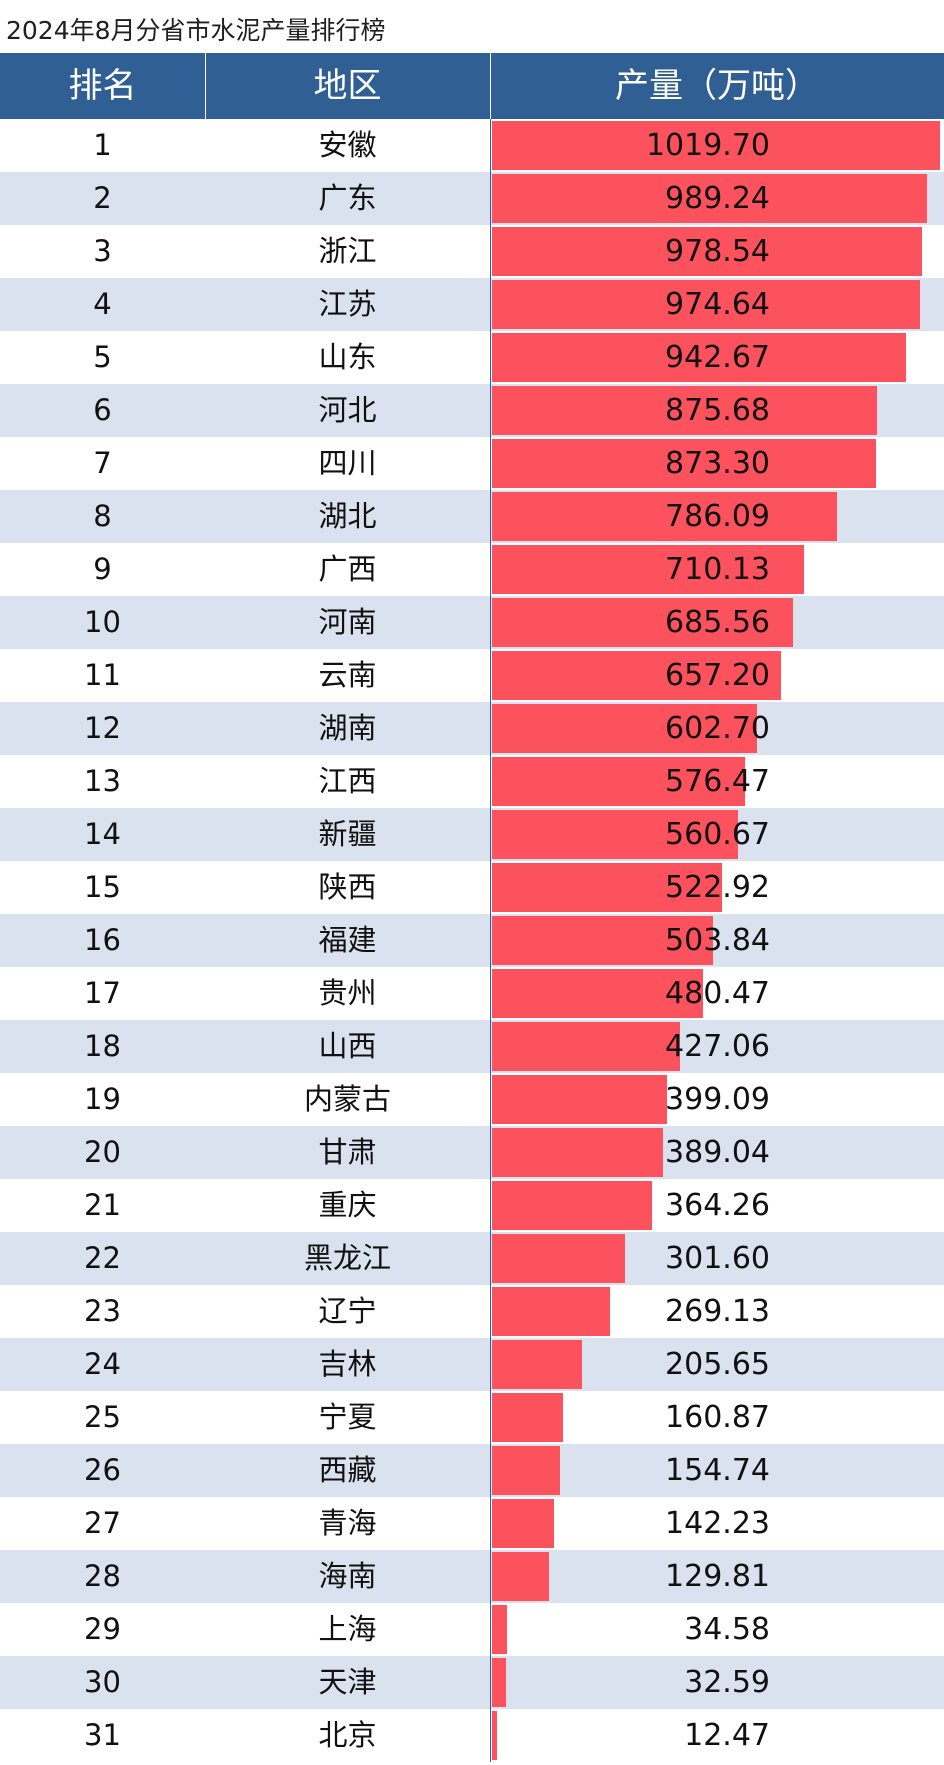 The width and height of the screenshot is (944, 1765). I want to click on region-cell: 甘肃, so click(347, 1152).